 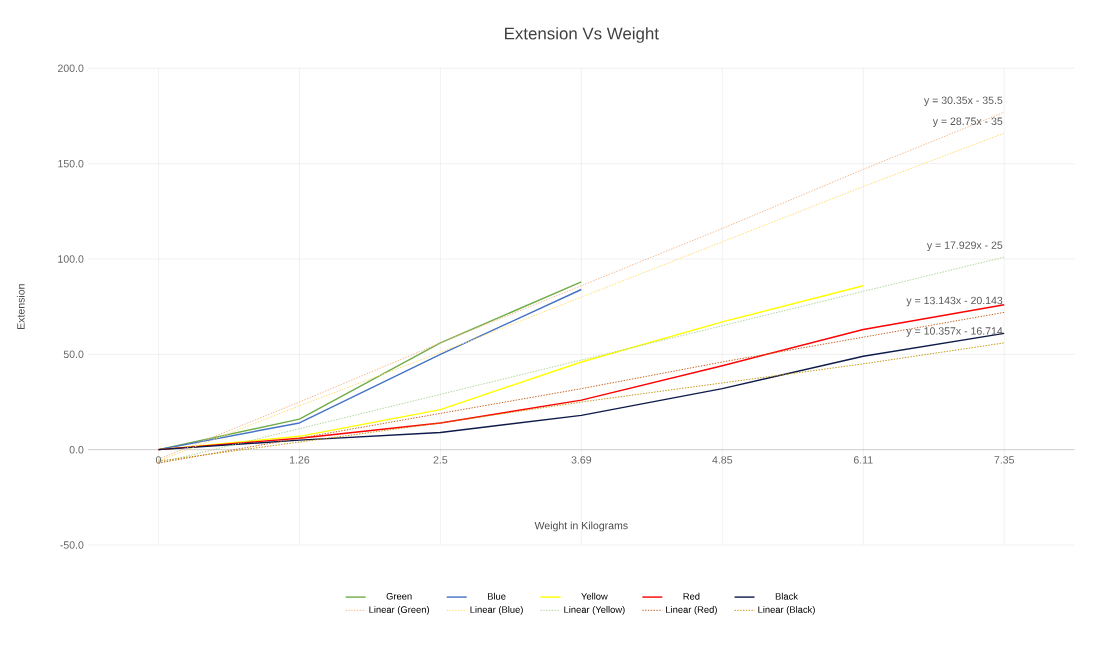 What do you see at coordinates (691, 610) in the screenshot?
I see `legend-label: Linear (Red)` at bounding box center [691, 610].